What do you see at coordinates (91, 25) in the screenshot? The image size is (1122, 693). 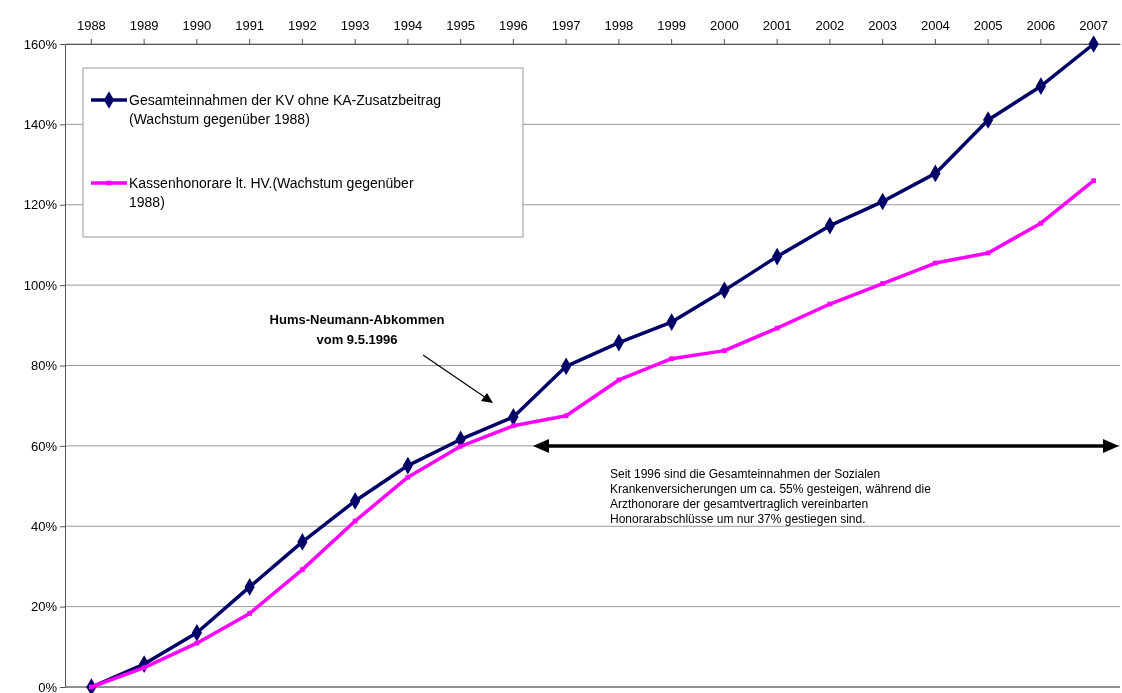 I see `x-tick-label: 1988` at bounding box center [91, 25].